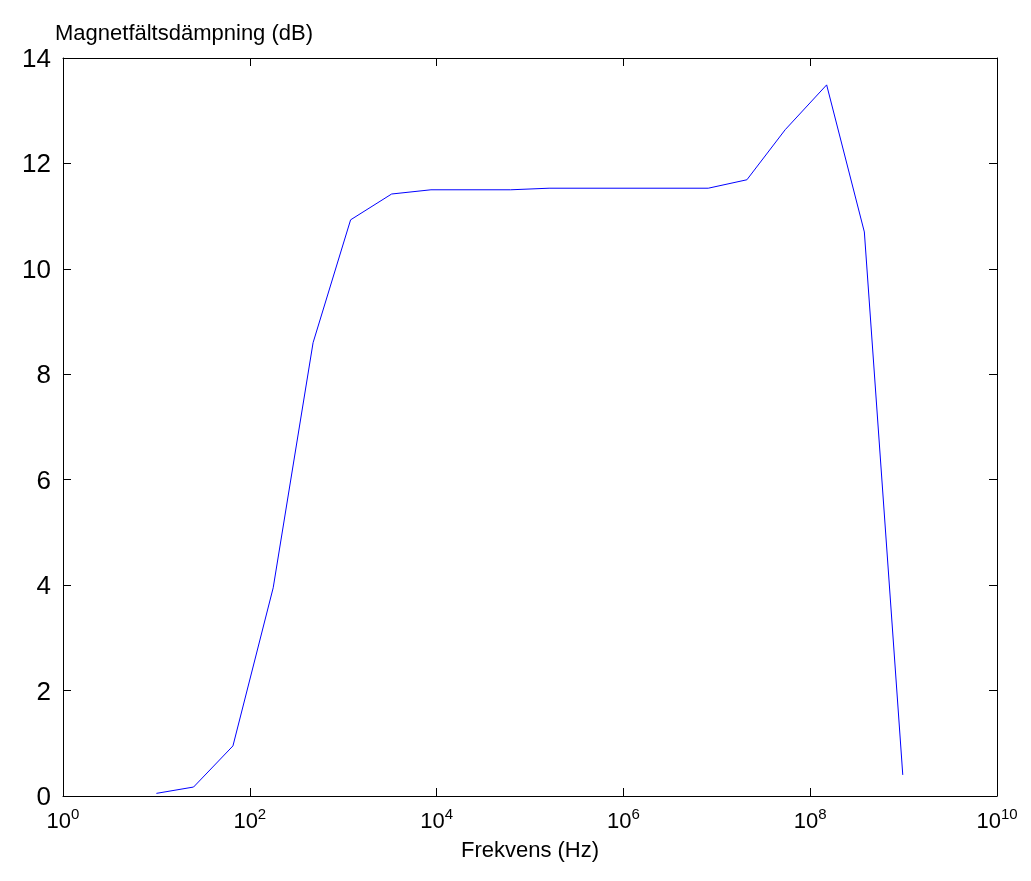  What do you see at coordinates (43, 796) in the screenshot?
I see `y-tick-label: 0` at bounding box center [43, 796].